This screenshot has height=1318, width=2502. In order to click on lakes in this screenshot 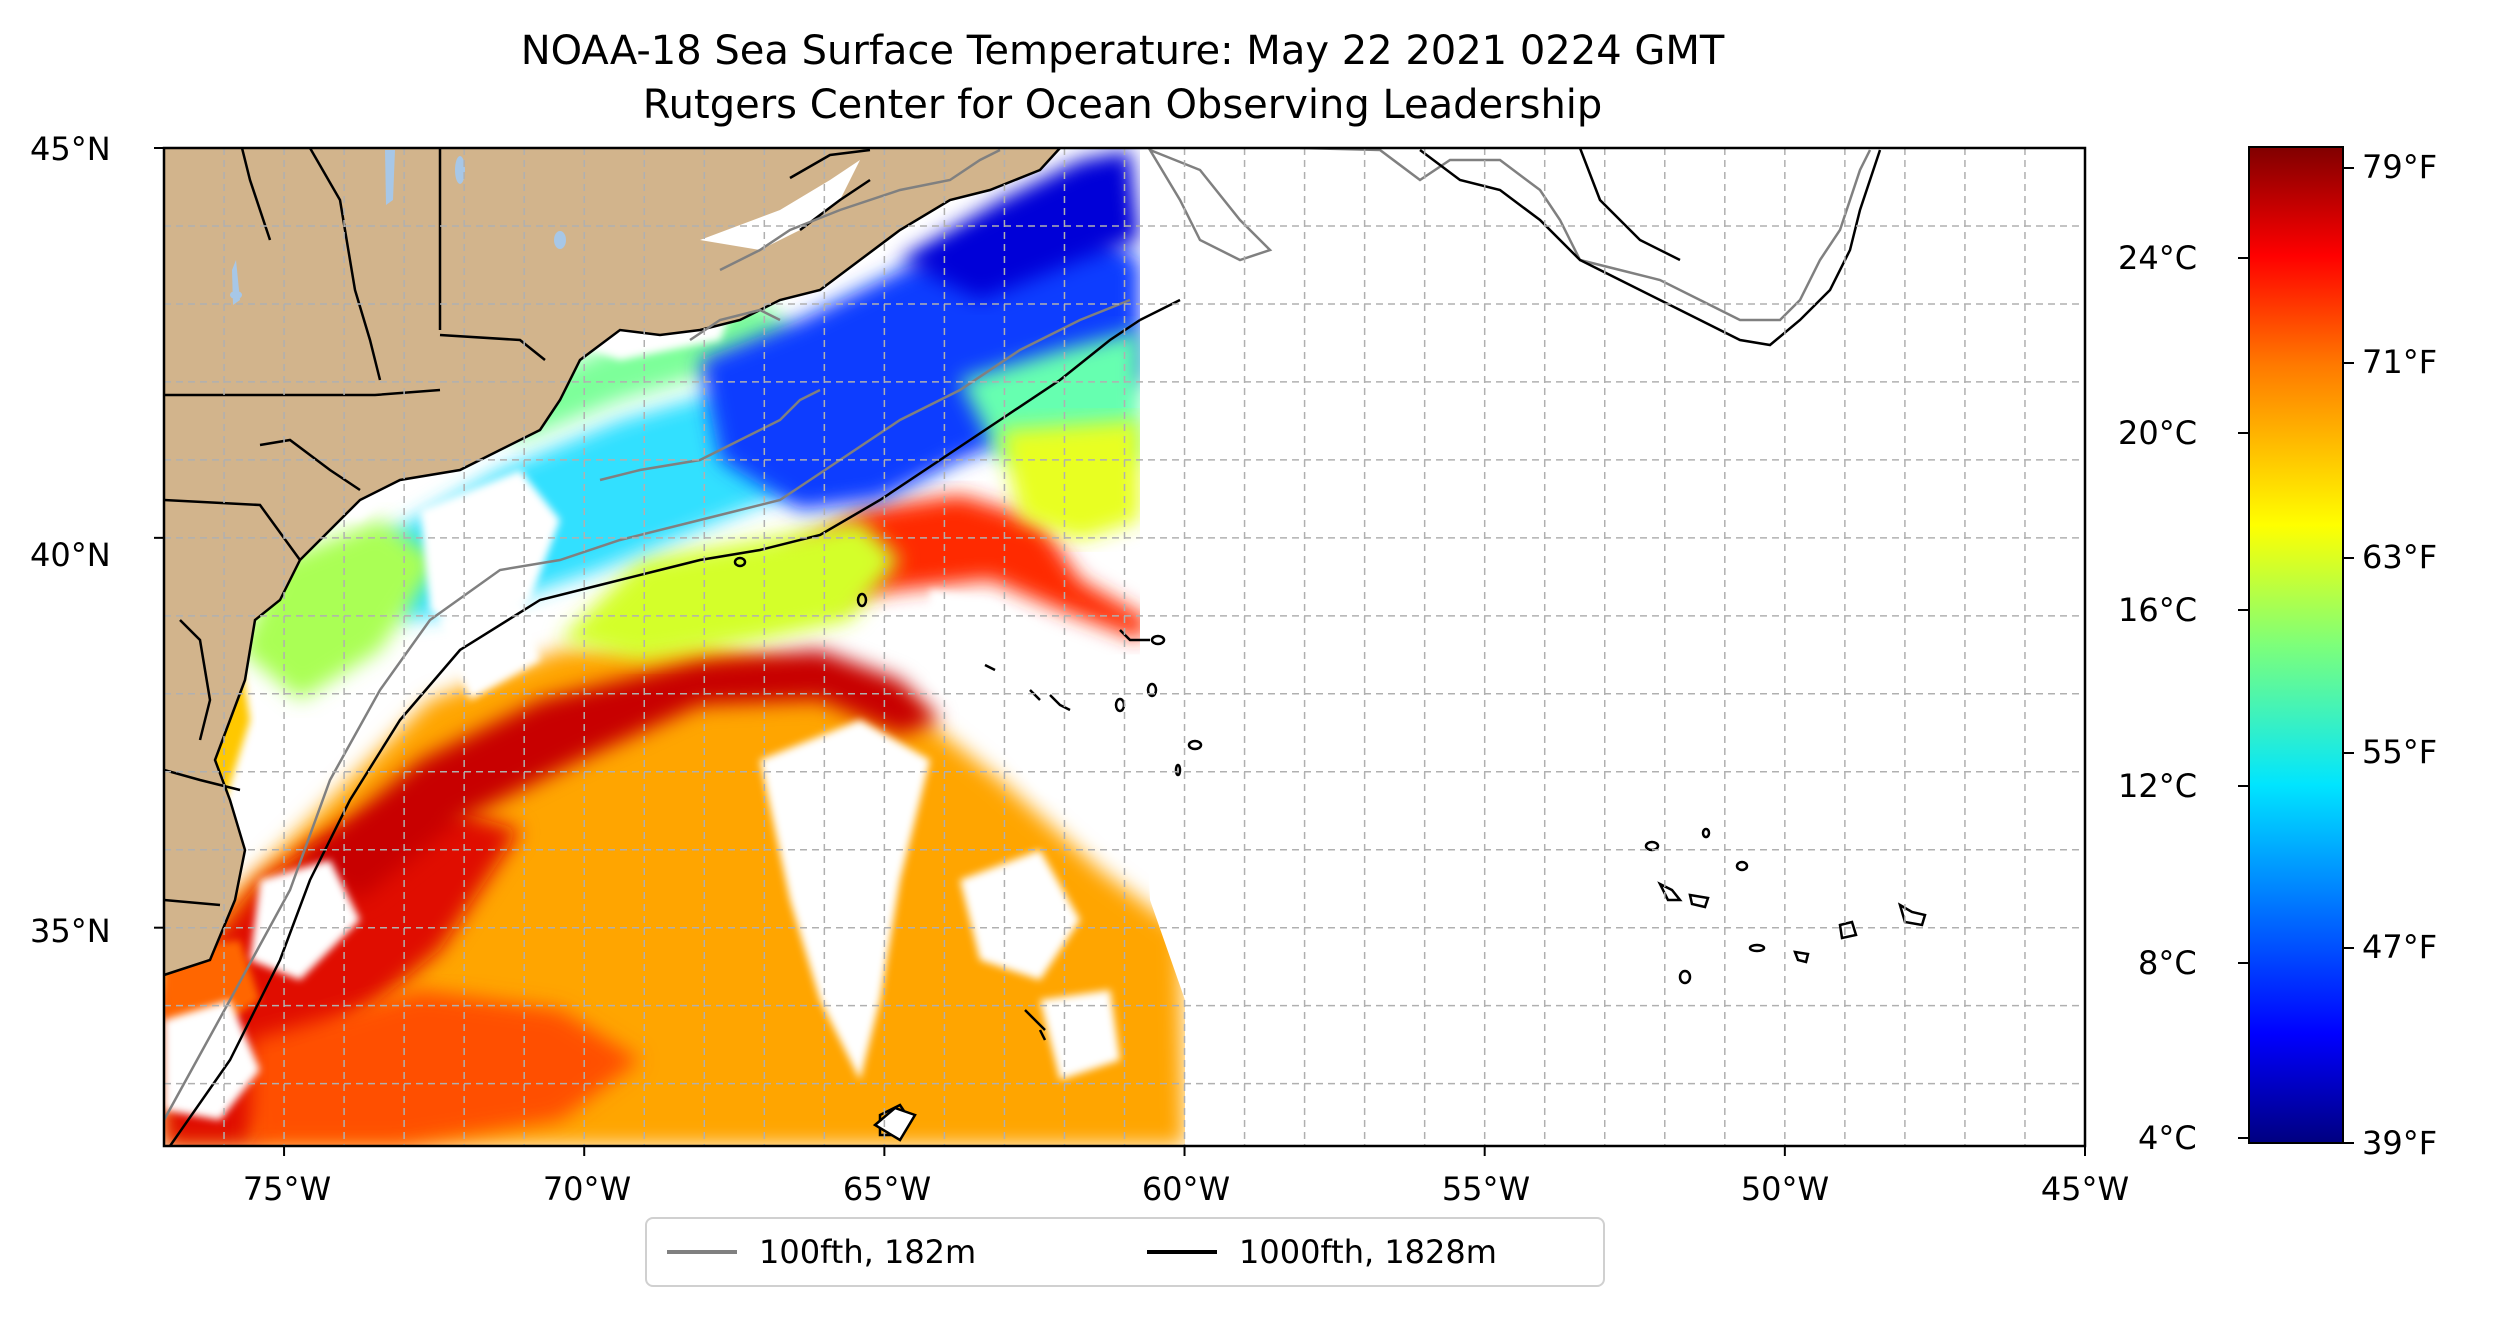, I will do `click(398, 227)`.